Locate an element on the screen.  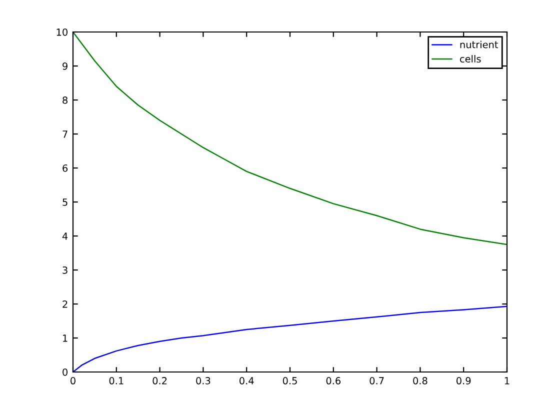
y-tick-label: 9 is located at coordinates (65, 66).